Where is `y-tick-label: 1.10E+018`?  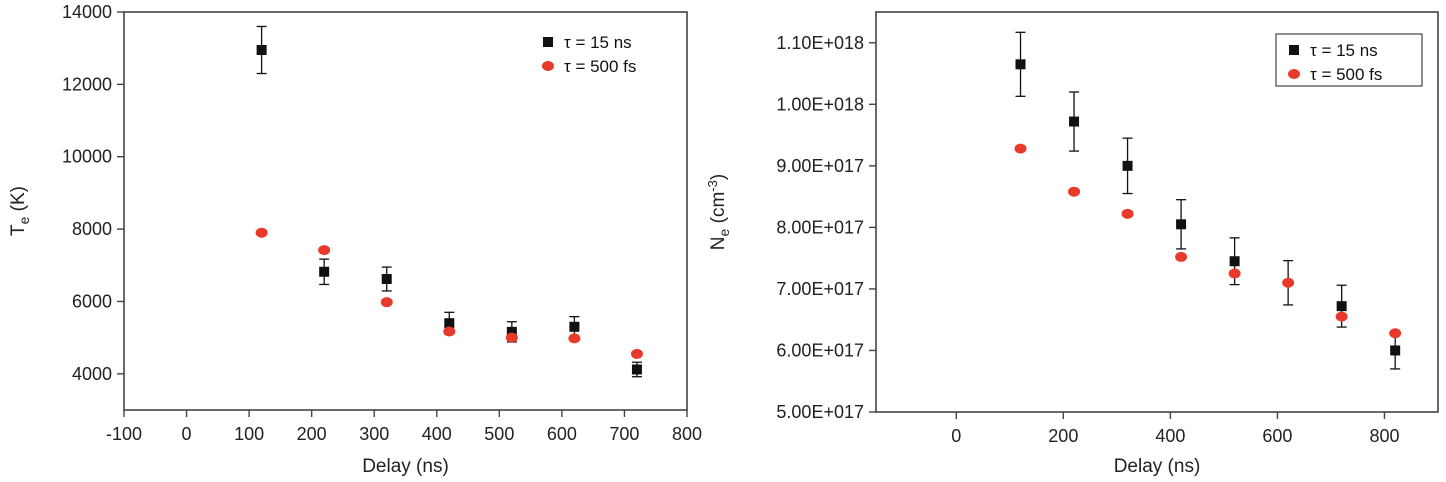 y-tick-label: 1.10E+018 is located at coordinates (820, 43).